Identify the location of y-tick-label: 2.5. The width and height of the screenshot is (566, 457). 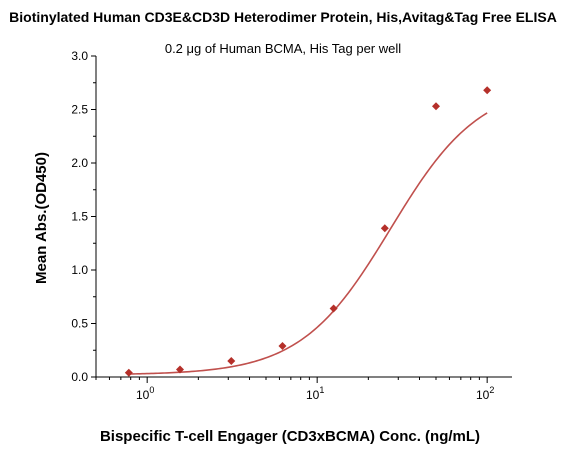
(79, 110).